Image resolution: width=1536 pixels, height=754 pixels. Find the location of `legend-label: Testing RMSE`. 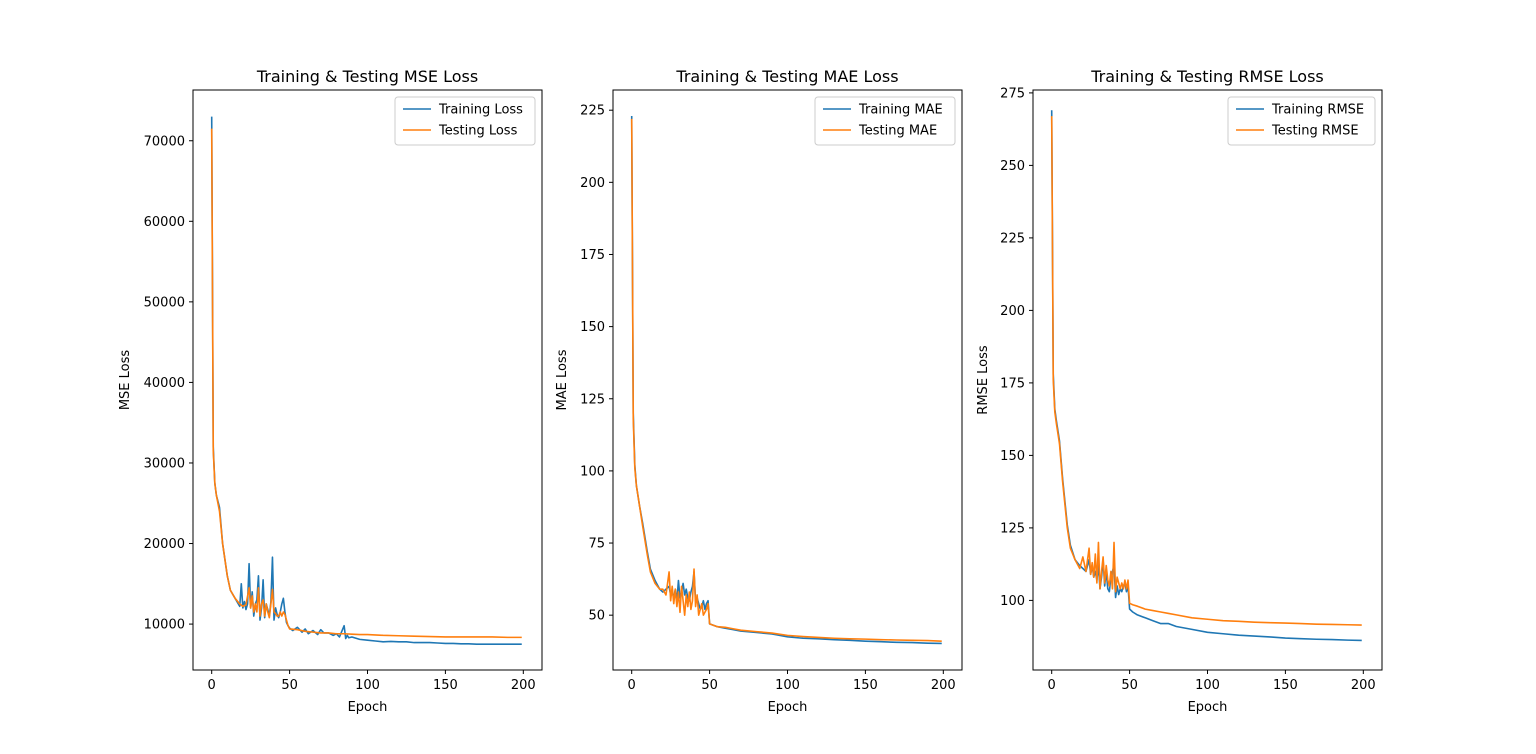

legend-label: Testing RMSE is located at coordinates (1315, 131).